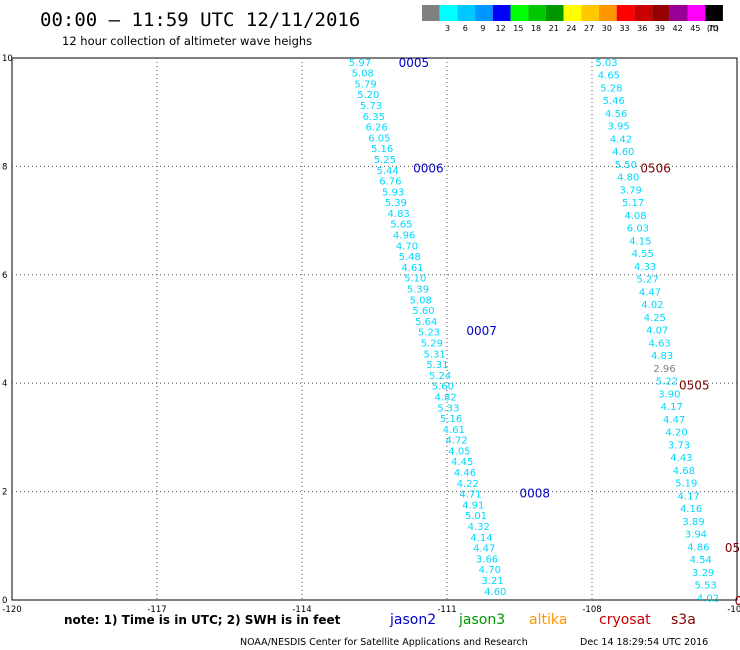  What do you see at coordinates (368, 95) in the screenshot?
I see `swh-value: 5.20` at bounding box center [368, 95].